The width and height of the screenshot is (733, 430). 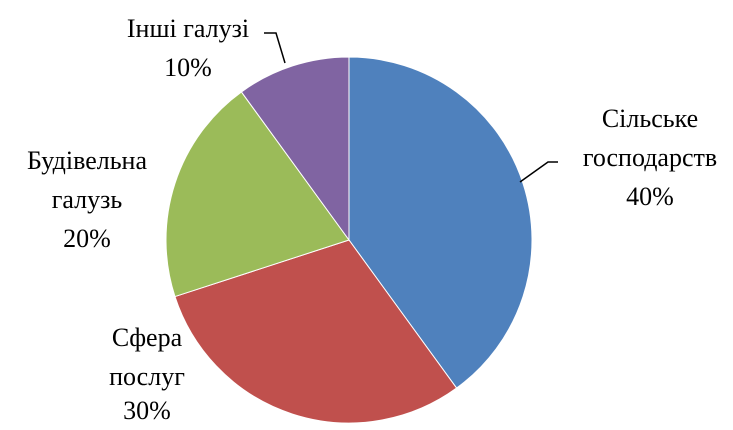 I want to click on slice-percent: 20%, so click(x=87, y=238).